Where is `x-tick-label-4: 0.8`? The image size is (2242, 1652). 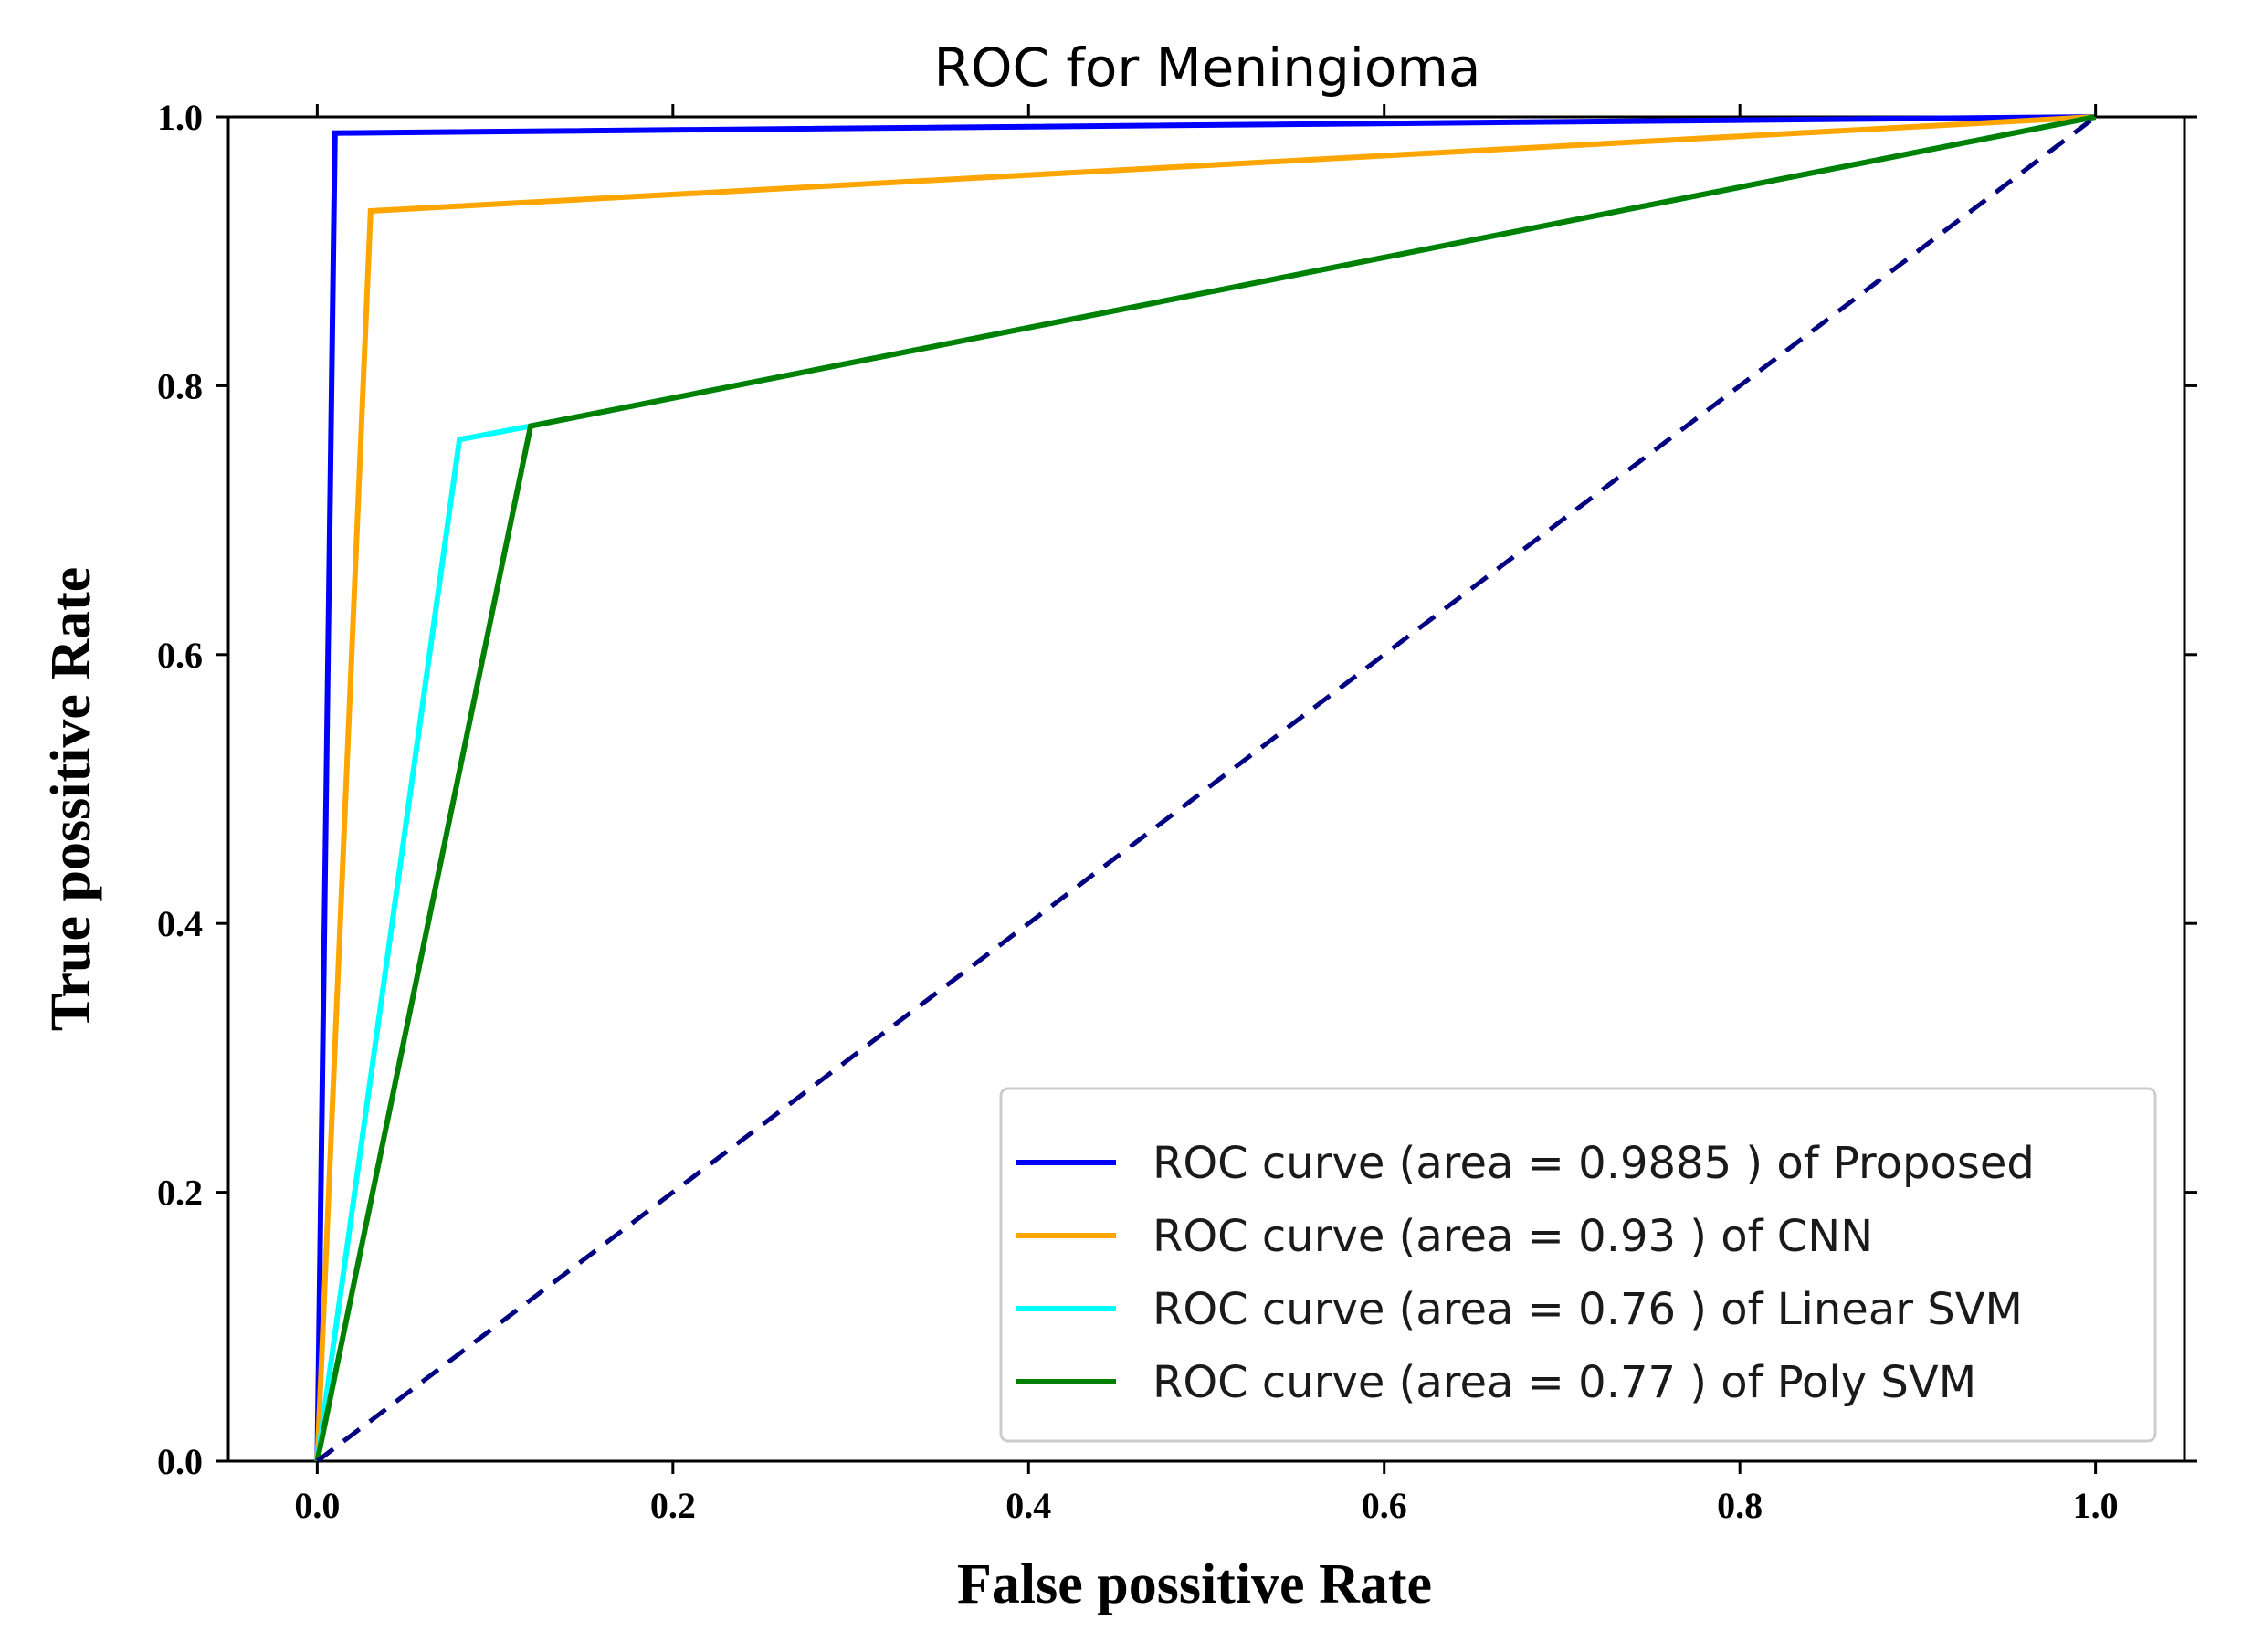
x-tick-label-4: 0.8 is located at coordinates (1740, 1505).